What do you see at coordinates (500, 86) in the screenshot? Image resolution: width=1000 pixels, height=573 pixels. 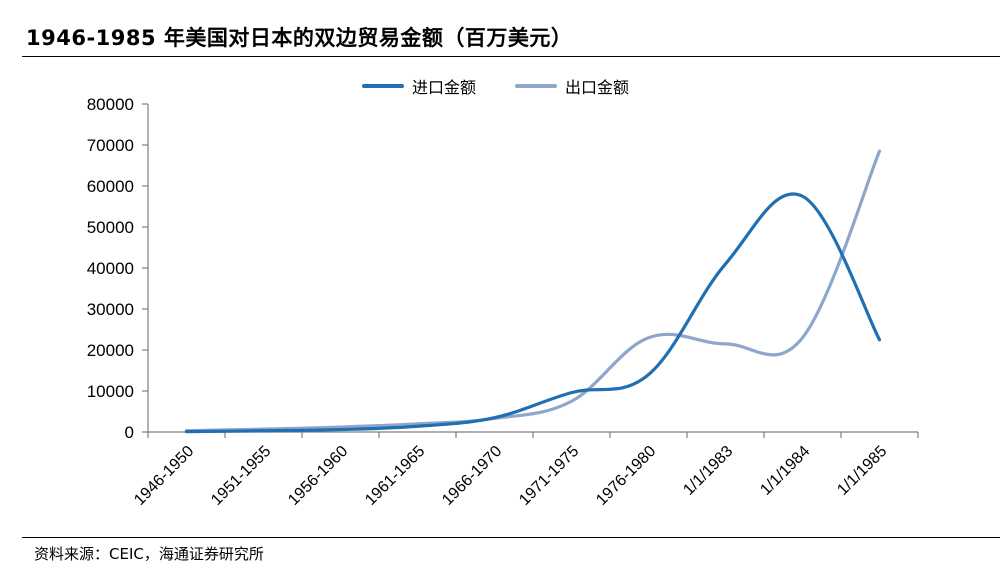 I see `legend: 进口金额 出口金额` at bounding box center [500, 86].